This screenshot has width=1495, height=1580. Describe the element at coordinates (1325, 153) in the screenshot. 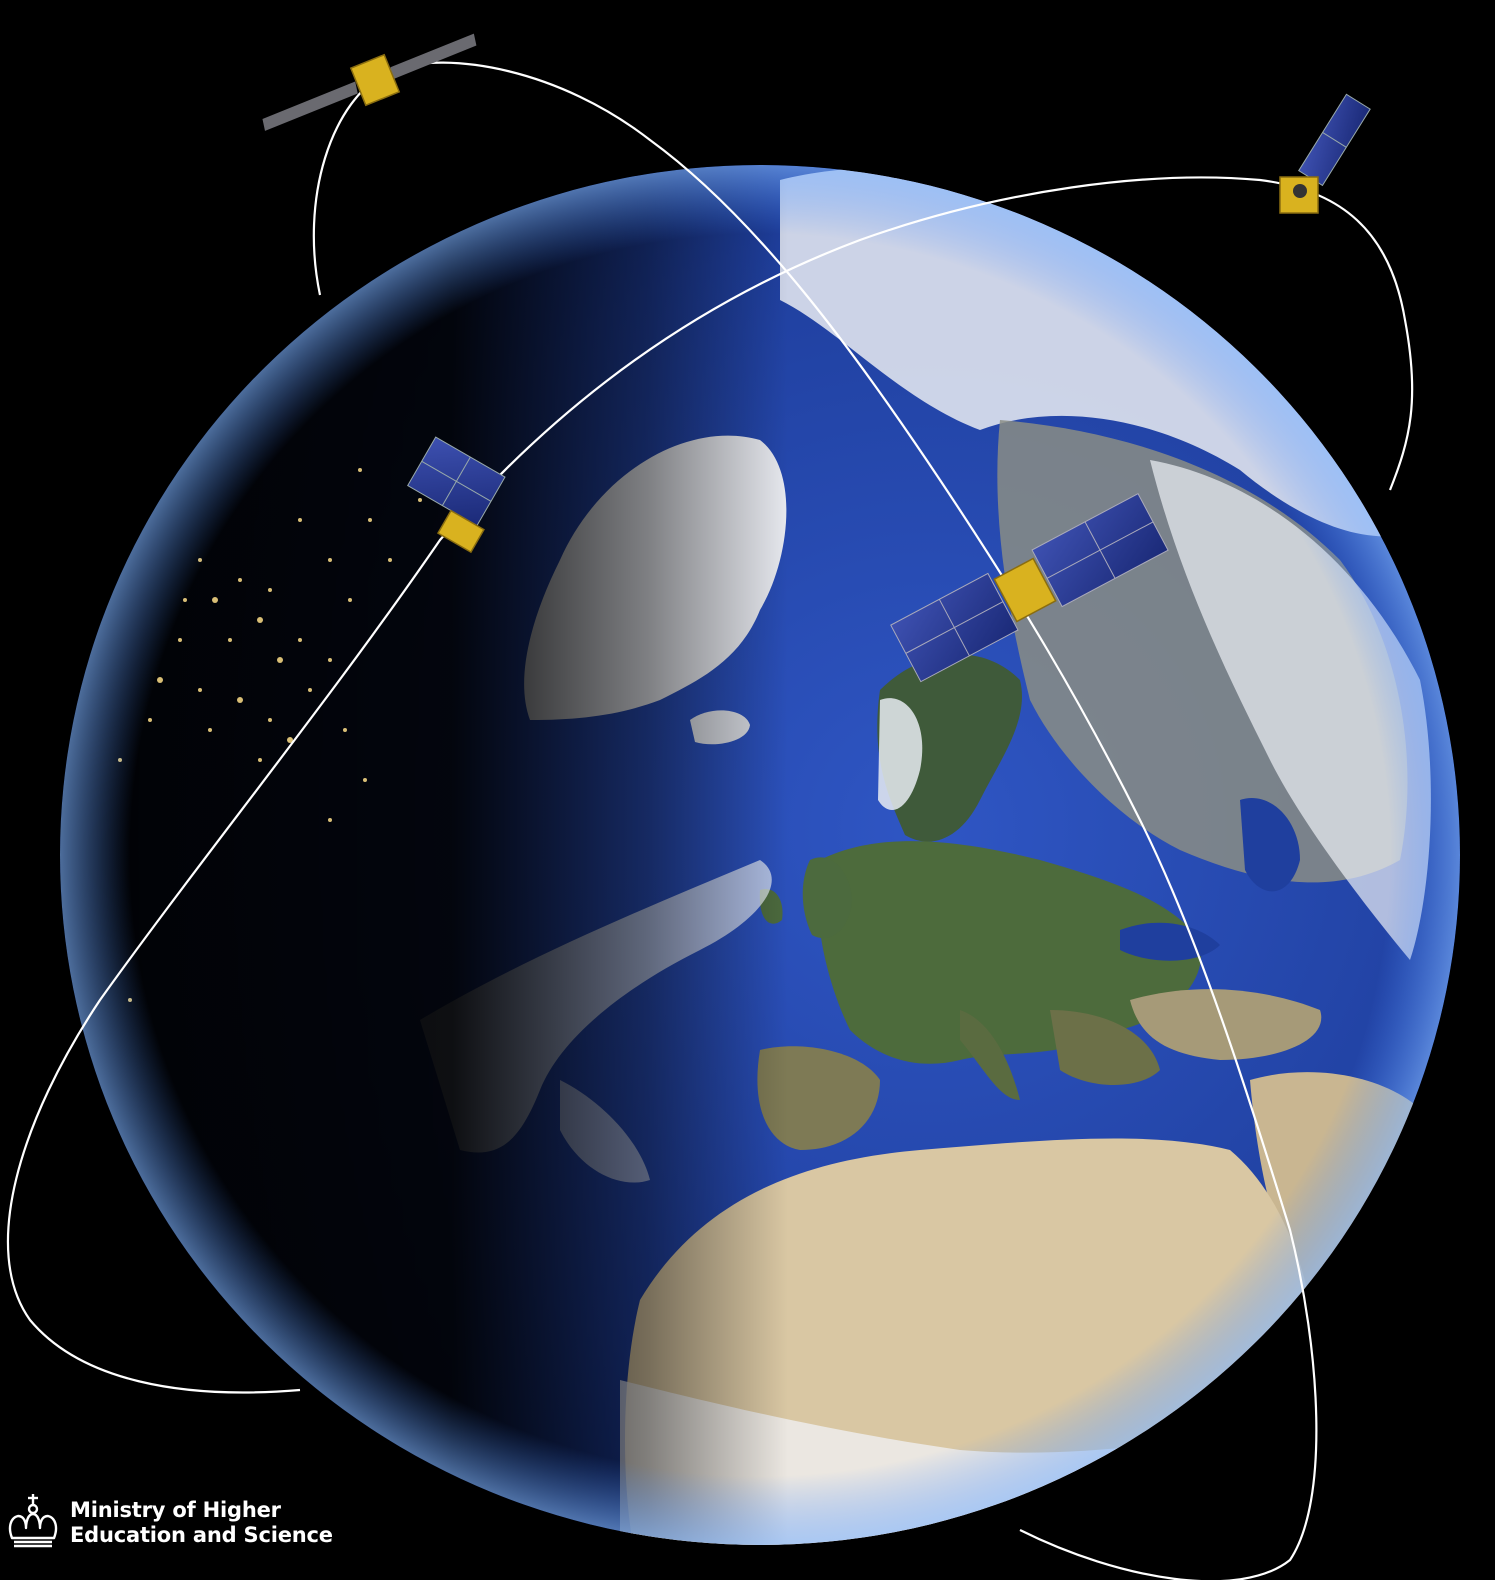

I see `satellite-top-right` at that location.